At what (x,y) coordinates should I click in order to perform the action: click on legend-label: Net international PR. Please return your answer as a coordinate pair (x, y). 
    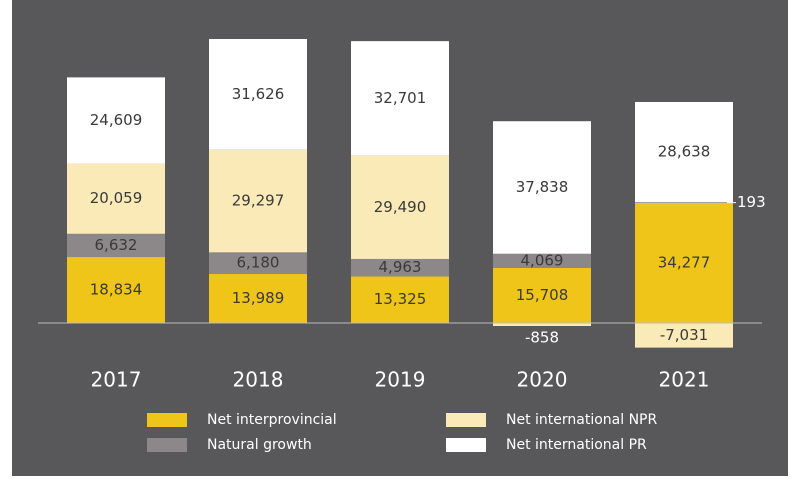
    Looking at the image, I should click on (576, 445).